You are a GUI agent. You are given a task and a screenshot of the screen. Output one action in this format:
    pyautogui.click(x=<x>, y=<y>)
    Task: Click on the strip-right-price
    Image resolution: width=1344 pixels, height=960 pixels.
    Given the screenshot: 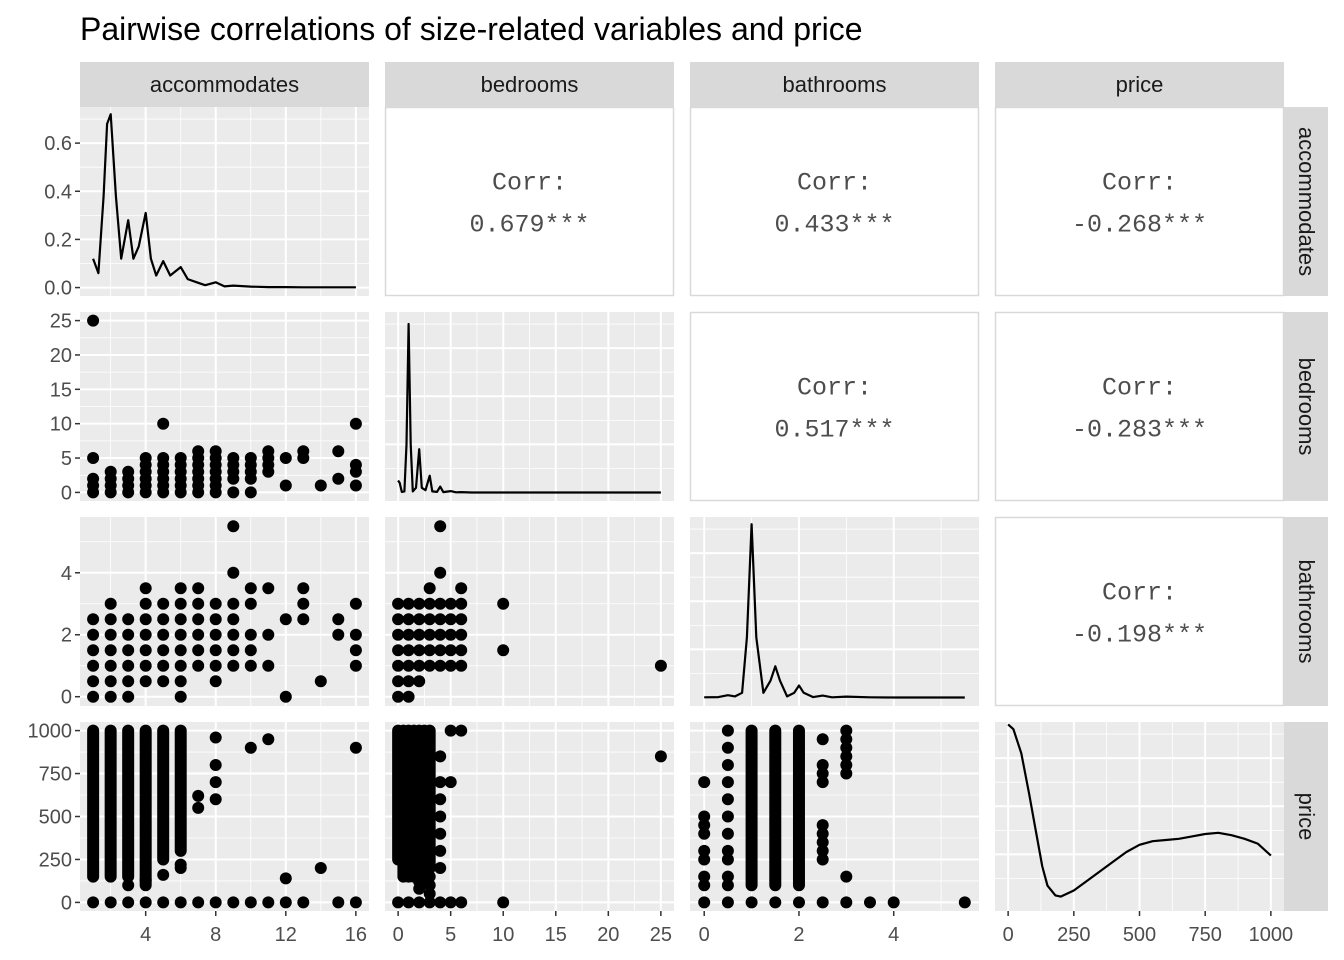 What is the action you would take?
    pyautogui.click(x=1306, y=816)
    